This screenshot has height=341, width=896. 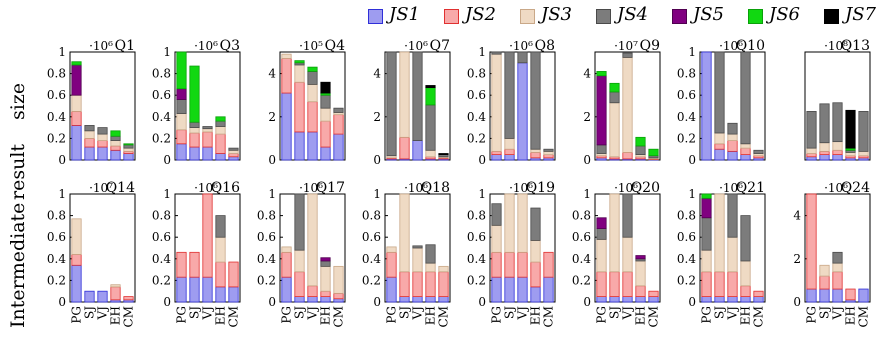 What do you see at coordinates (622, 102) in the screenshot?
I see `subchart-q9: 0 2 4 ·10⁷ Q9` at bounding box center [622, 102].